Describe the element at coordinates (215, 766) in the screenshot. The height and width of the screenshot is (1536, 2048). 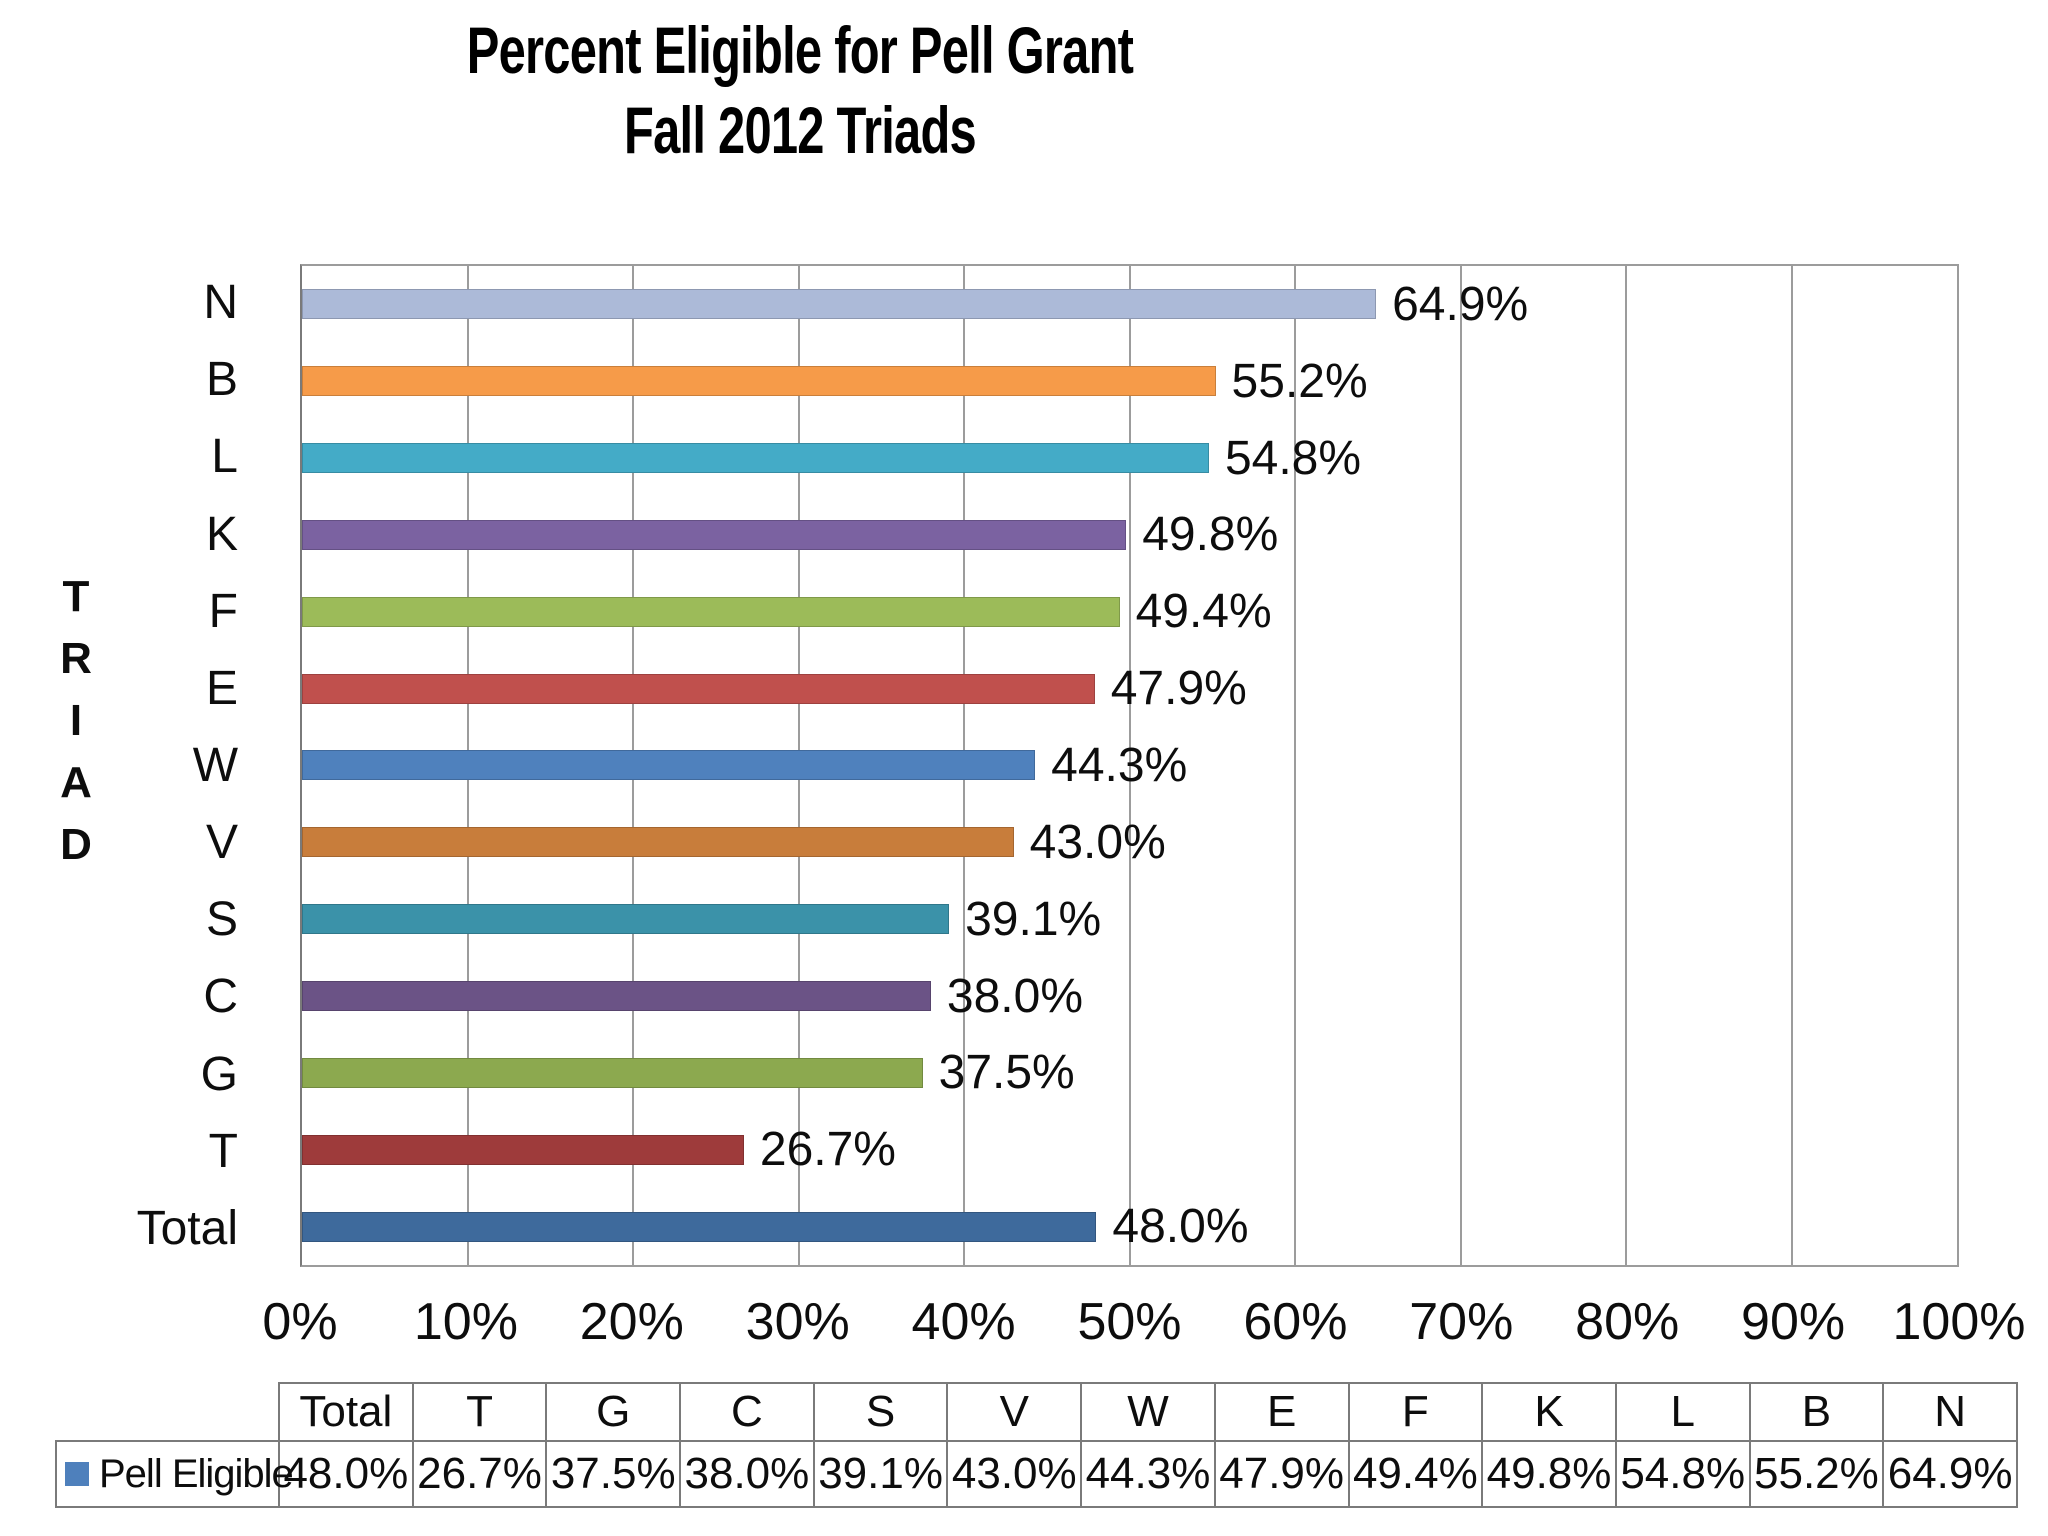
I see `category-label-w: W` at that location.